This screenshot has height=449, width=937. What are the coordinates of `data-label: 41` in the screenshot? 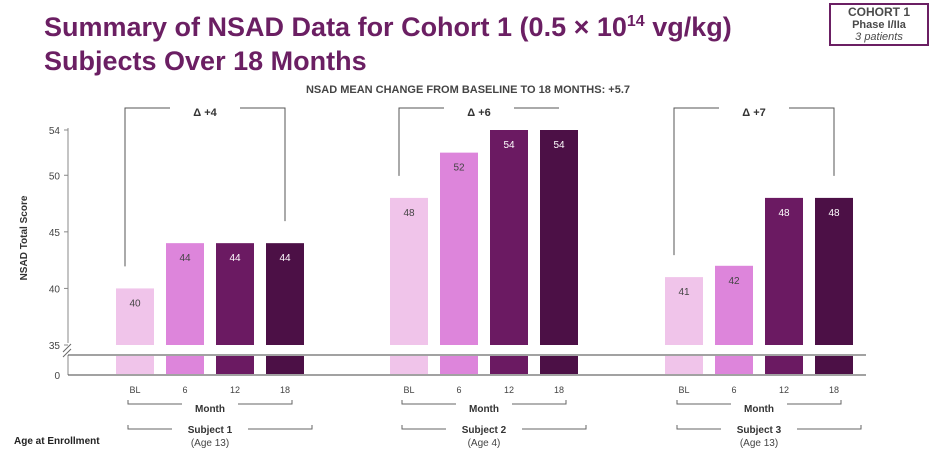 It's located at (684, 292).